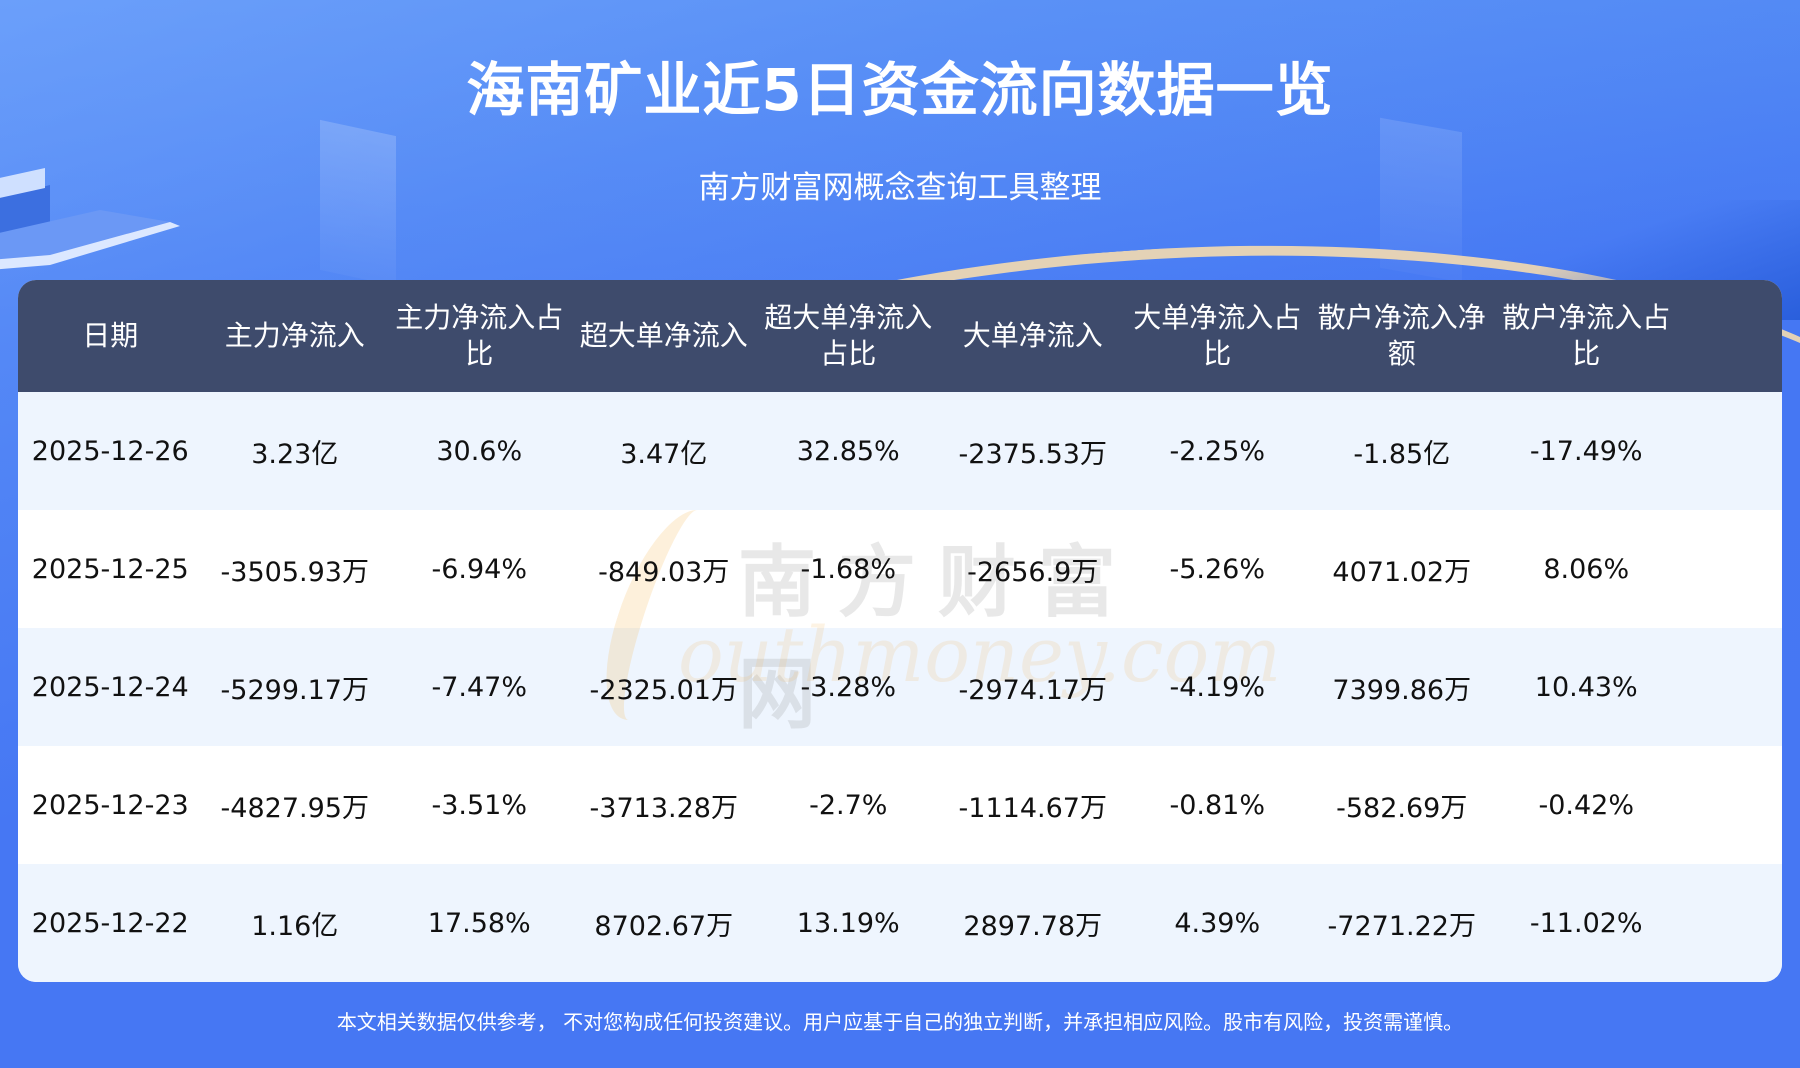 The image size is (1800, 1068). I want to click on cell-xl-inflow: -849.03万, so click(664, 572).